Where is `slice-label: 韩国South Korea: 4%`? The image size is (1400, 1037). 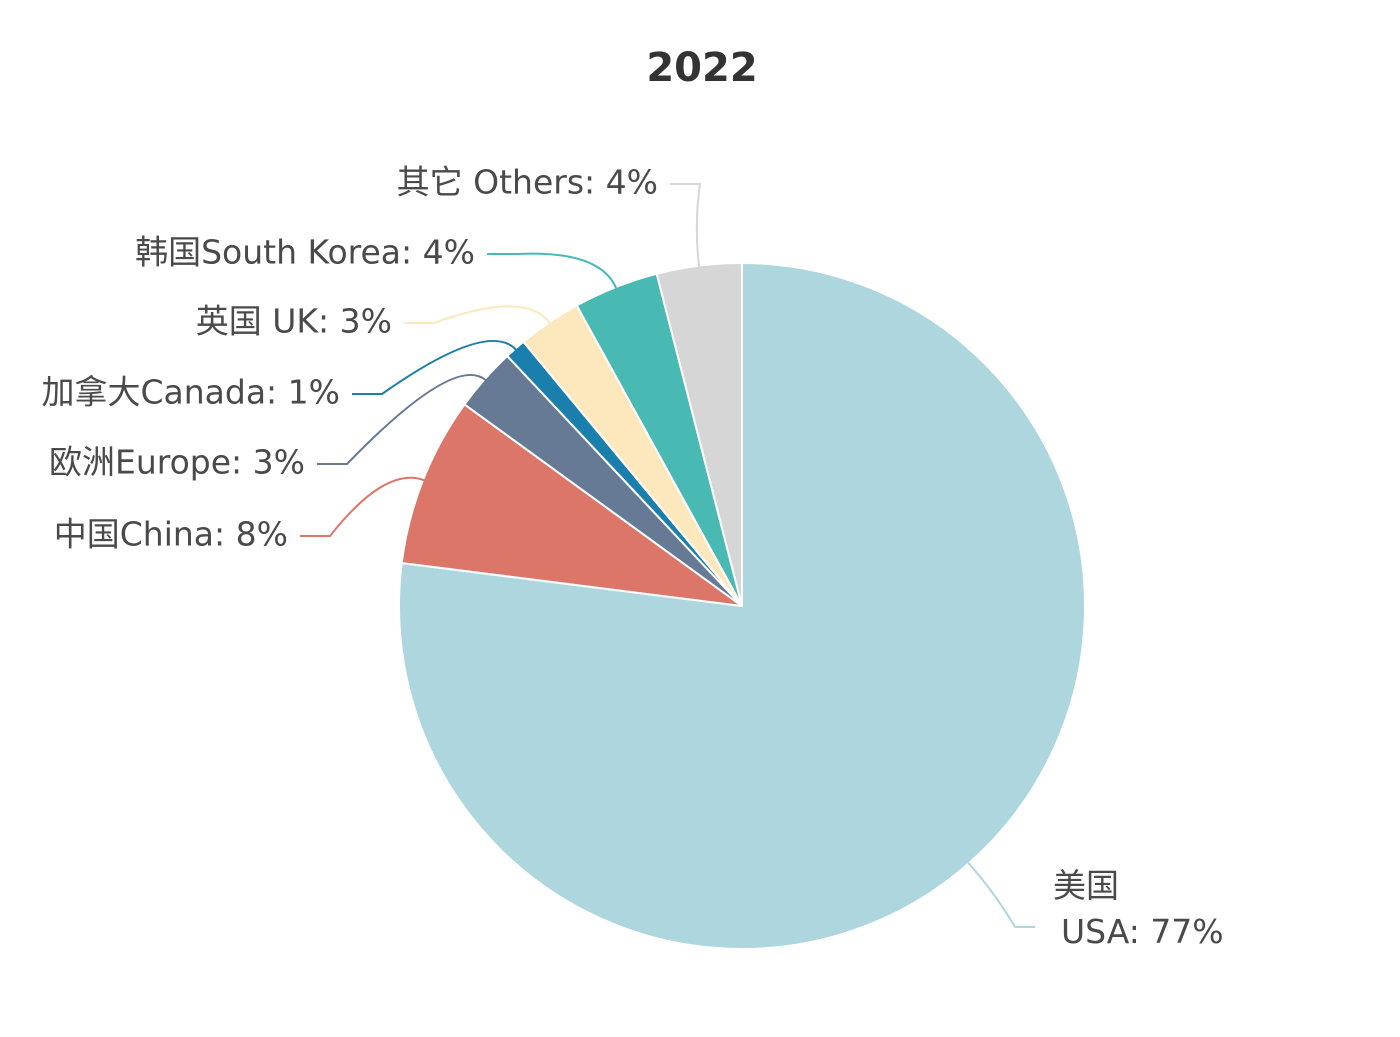 slice-label: 韩国South Korea: 4% is located at coordinates (305, 252).